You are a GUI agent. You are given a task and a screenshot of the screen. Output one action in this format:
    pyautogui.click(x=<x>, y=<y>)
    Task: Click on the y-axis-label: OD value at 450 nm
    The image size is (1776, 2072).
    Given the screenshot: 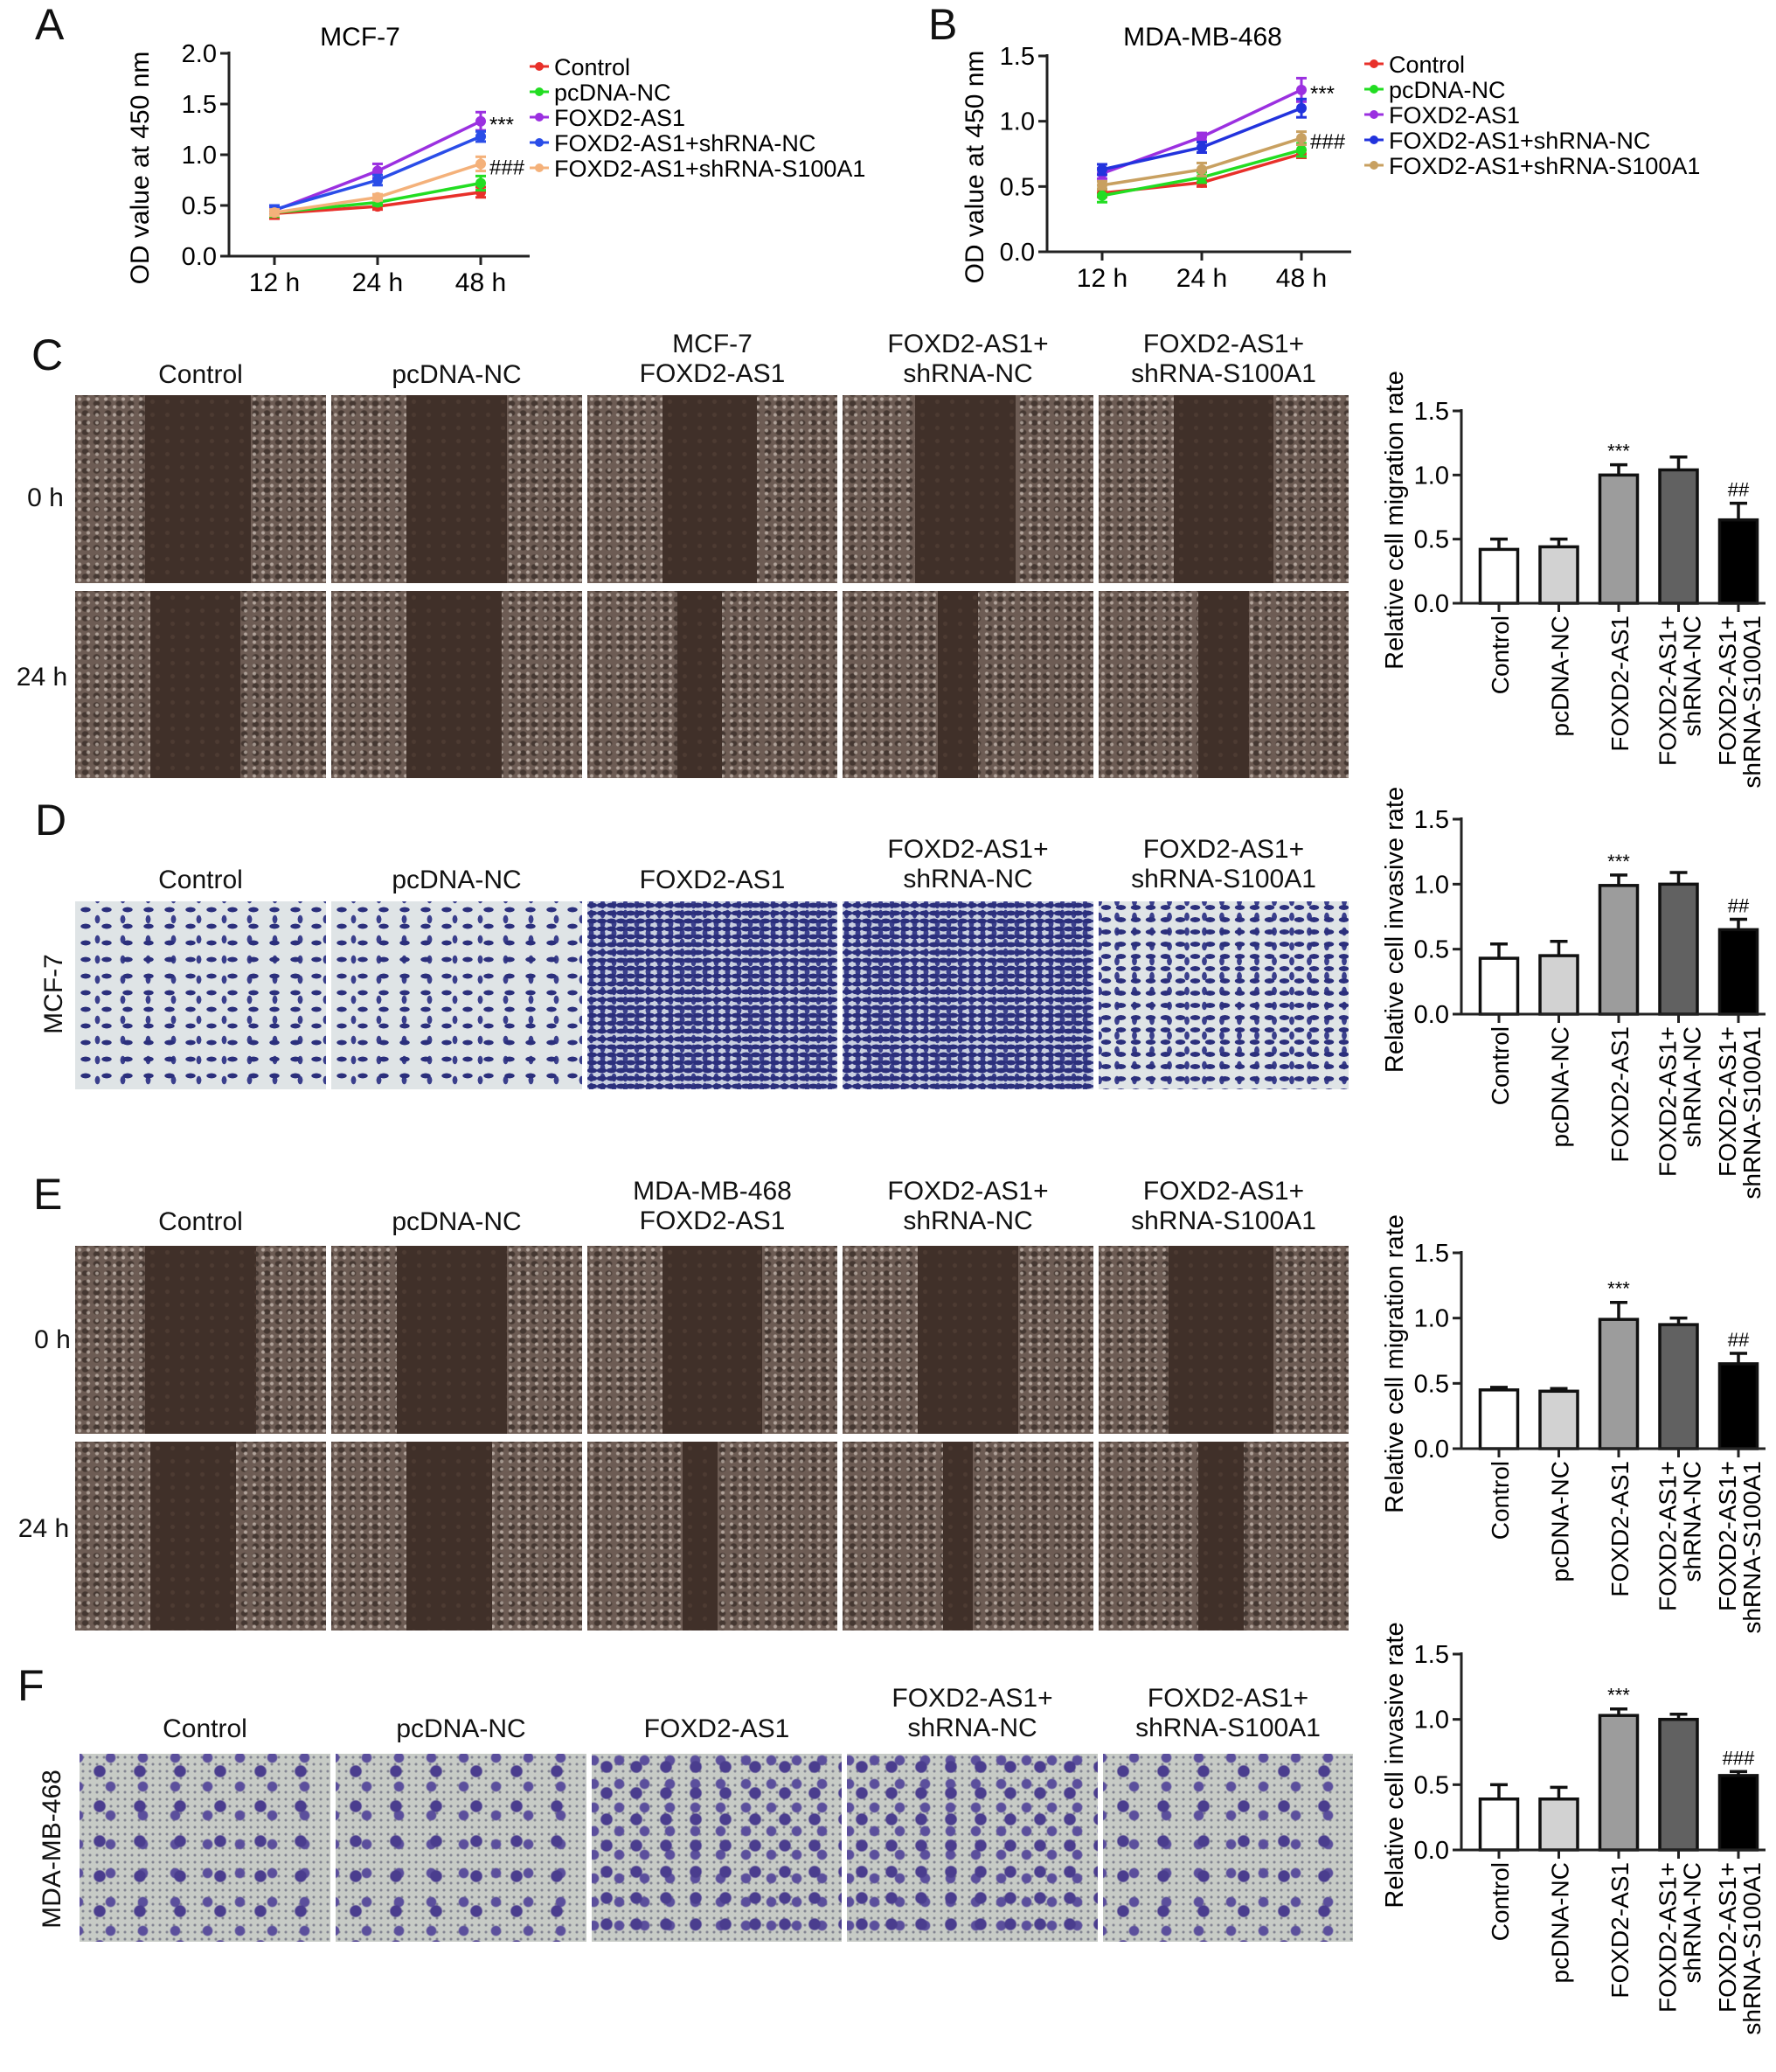 What is the action you would take?
    pyautogui.click(x=141, y=168)
    